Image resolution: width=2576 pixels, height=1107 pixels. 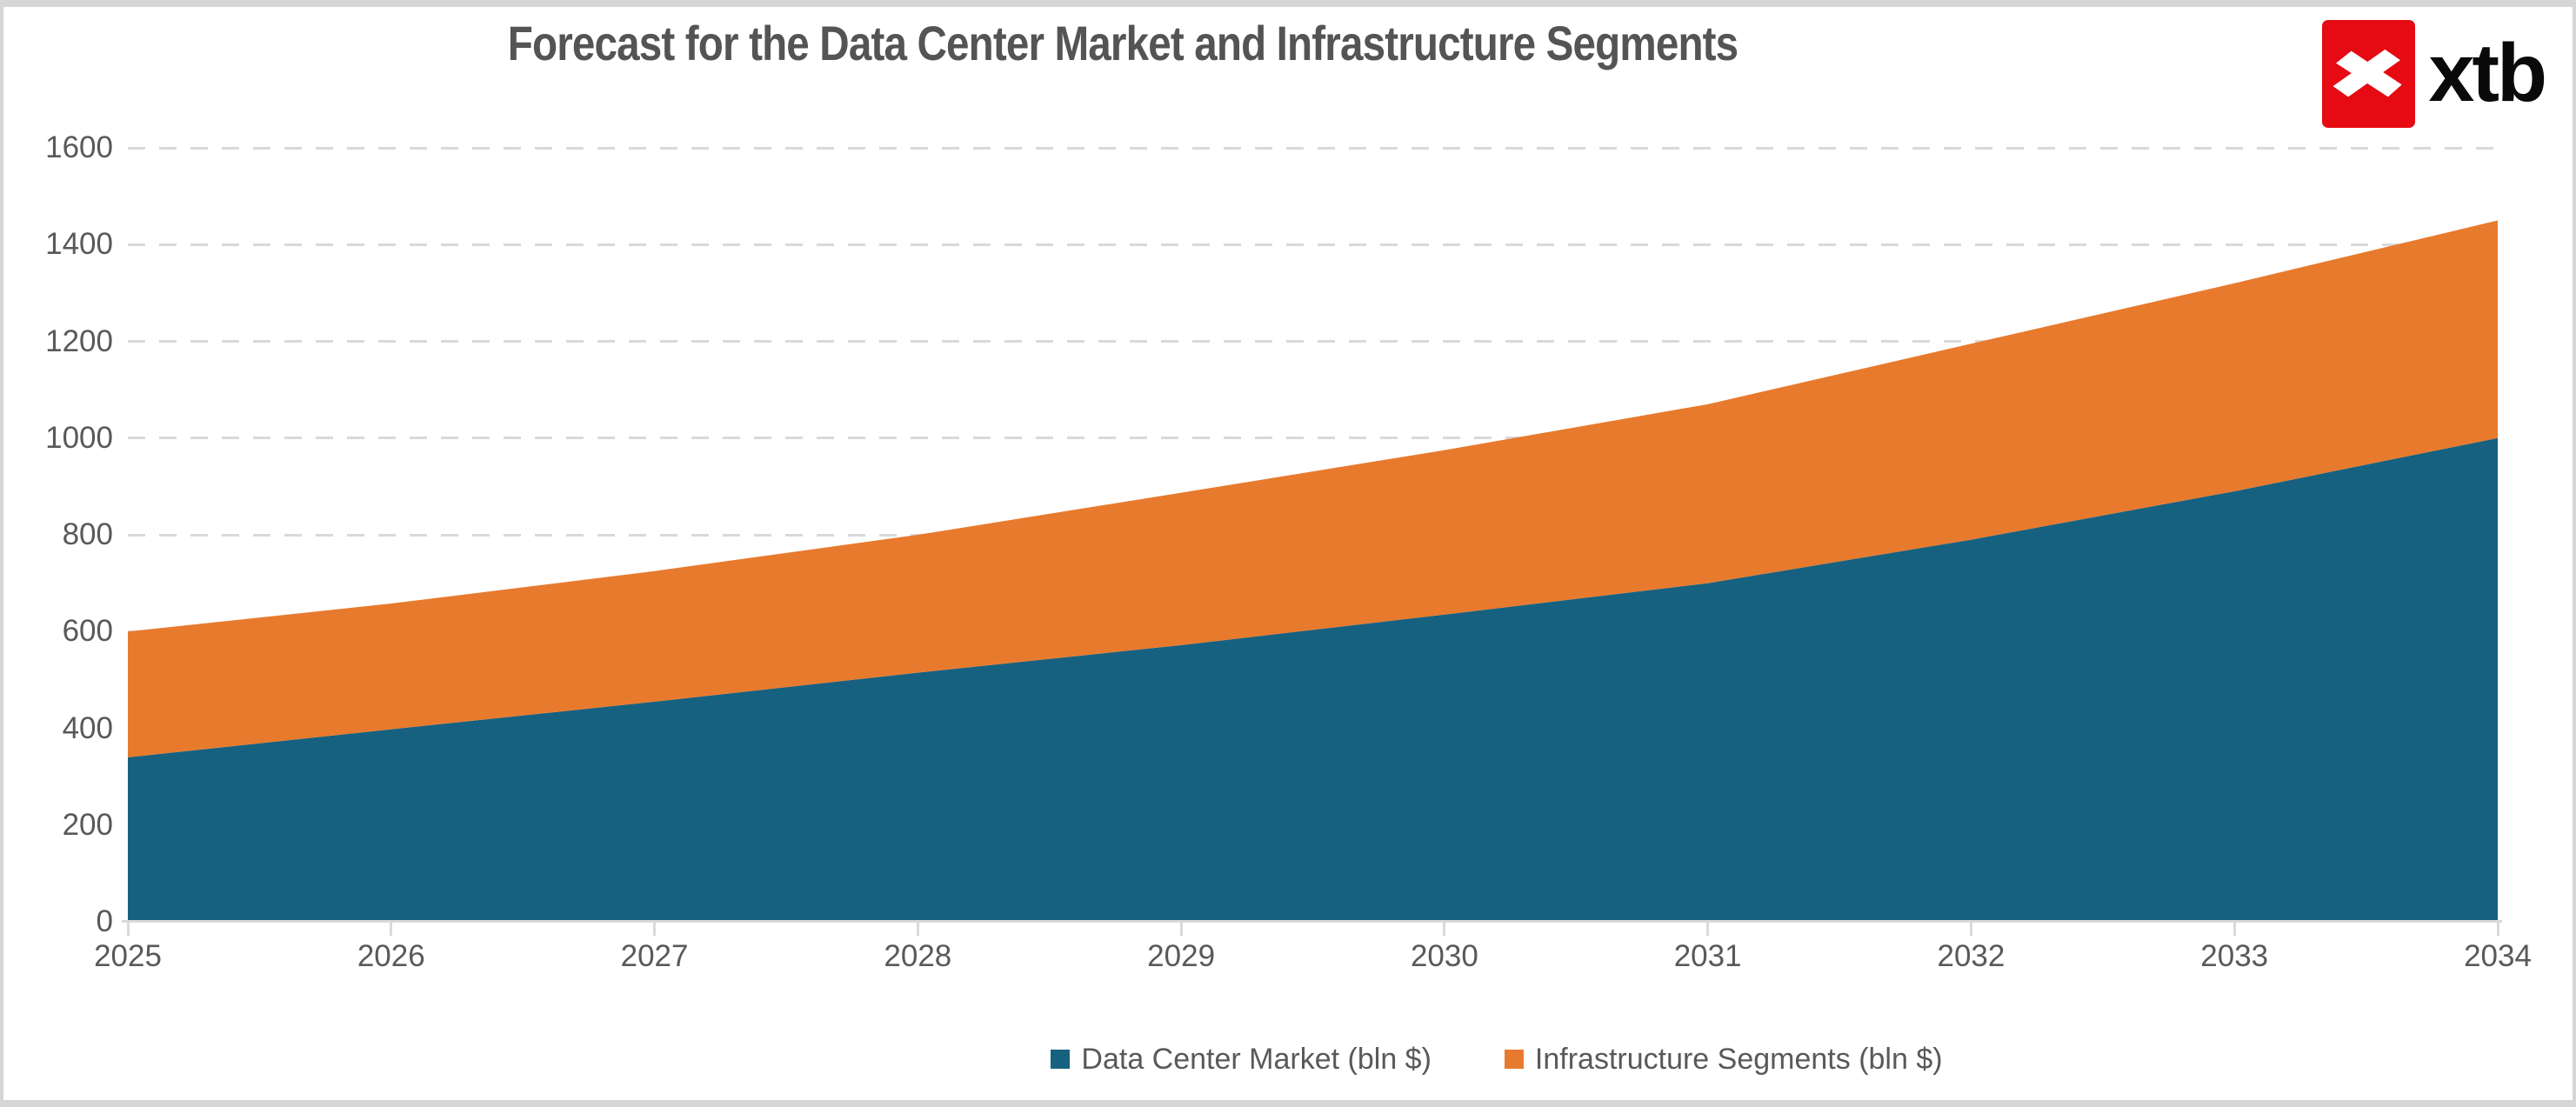 What do you see at coordinates (57, 534) in the screenshot?
I see `y-axis-labels: 0 200 400 600 800 1000 1200 1400 1600` at bounding box center [57, 534].